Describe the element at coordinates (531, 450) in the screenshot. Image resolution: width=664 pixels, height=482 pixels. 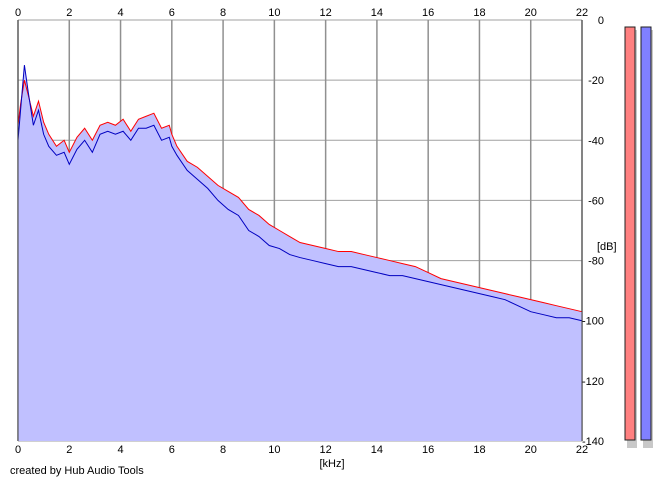
I see `x-tick-label-bottom: 20` at that location.